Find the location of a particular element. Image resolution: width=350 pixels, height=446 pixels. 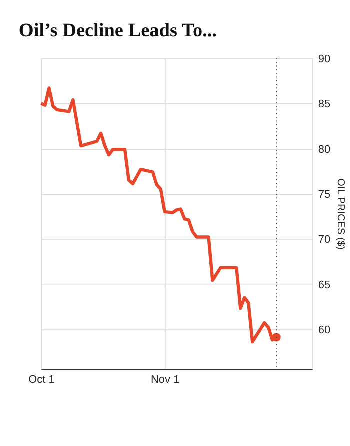

y-tick-label: 75 is located at coordinates (324, 195).